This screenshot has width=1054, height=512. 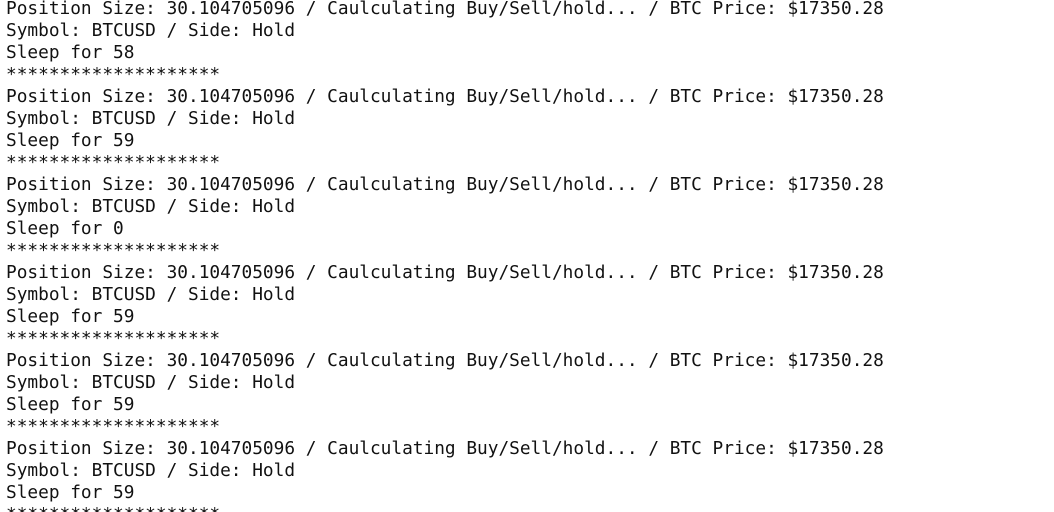 I want to click on terminal-line: Sleep for 58, so click(x=70, y=52).